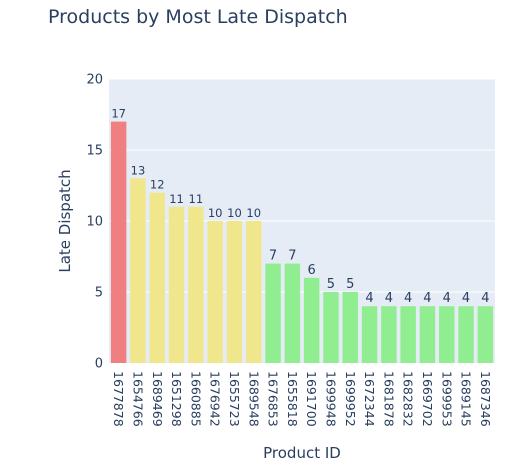 Image resolution: width=525 pixels, height=474 pixels. Describe the element at coordinates (330, 399) in the screenshot. I see `x-tick-label: 1699948` at that location.